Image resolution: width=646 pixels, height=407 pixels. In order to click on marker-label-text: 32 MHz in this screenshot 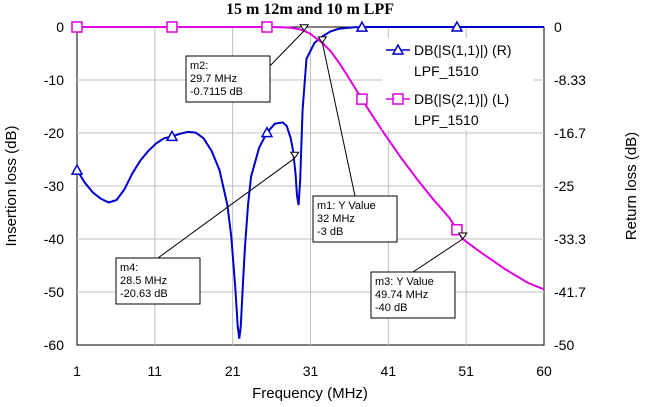, I will do `click(336, 219)`.